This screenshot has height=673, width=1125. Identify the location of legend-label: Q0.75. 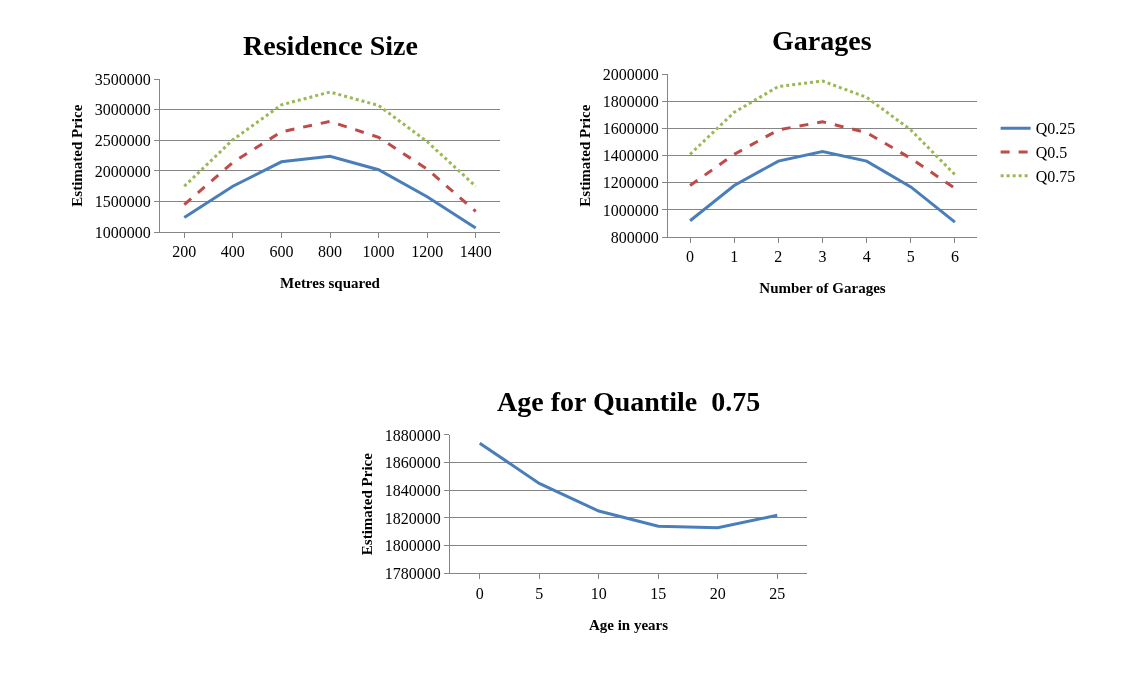
(1055, 177).